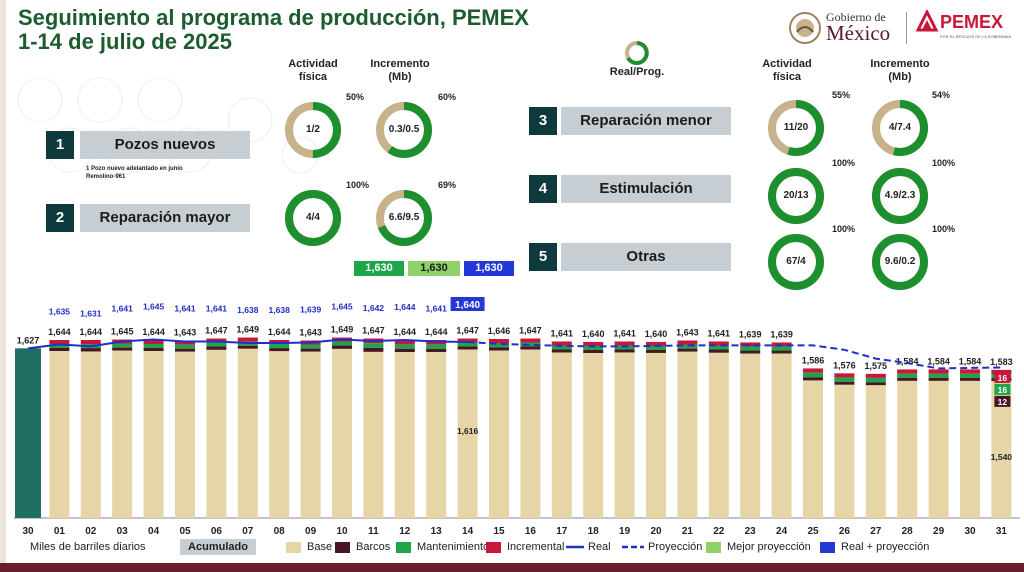 Image resolution: width=1024 pixels, height=572 pixels. What do you see at coordinates (499, 331) in the screenshot?
I see `bar-total-label: 1,646` at bounding box center [499, 331].